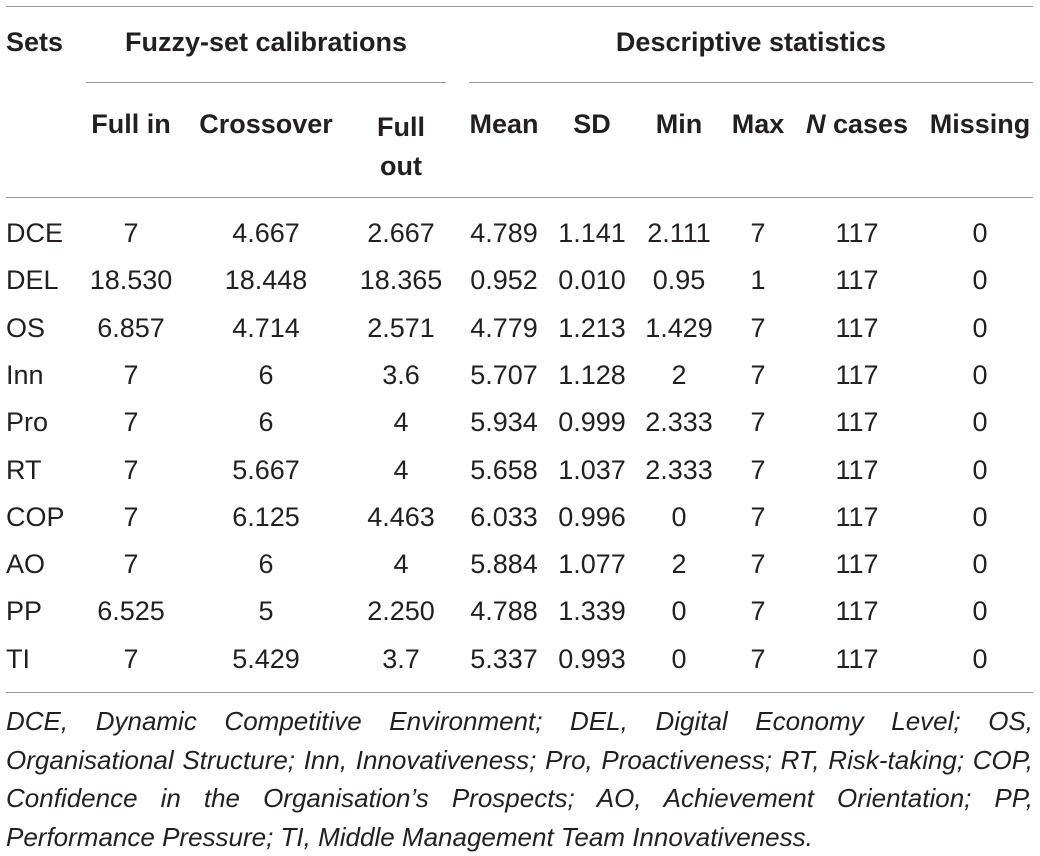  I want to click on cell-full-in: 6.525, so click(131, 611).